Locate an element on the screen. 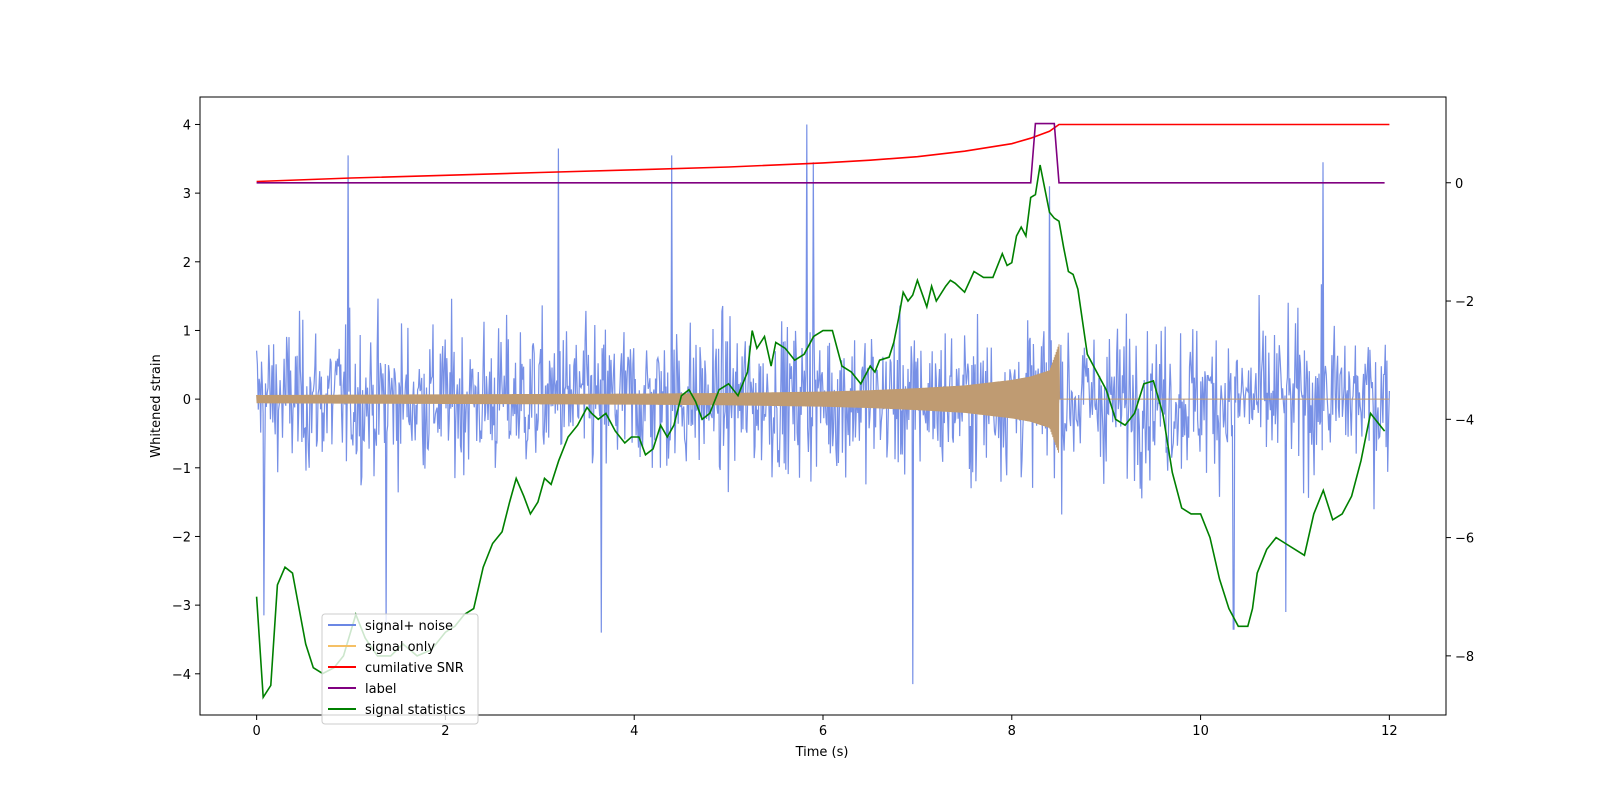 Image resolution: width=1600 pixels, height=804 pixels. legend-label: signal+ noise is located at coordinates (409, 626).